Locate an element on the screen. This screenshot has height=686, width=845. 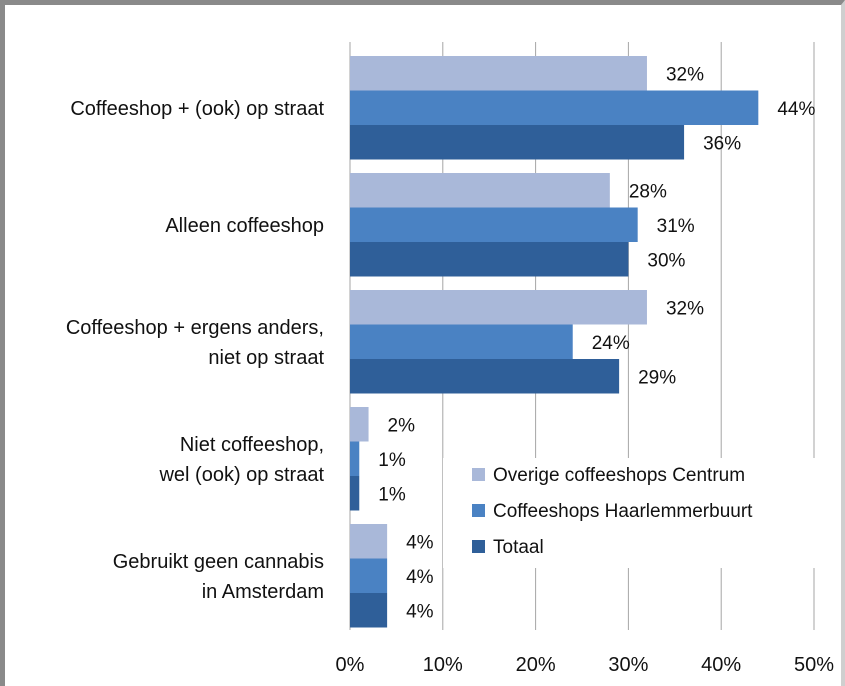
legend-background is located at coordinates (635, 513).